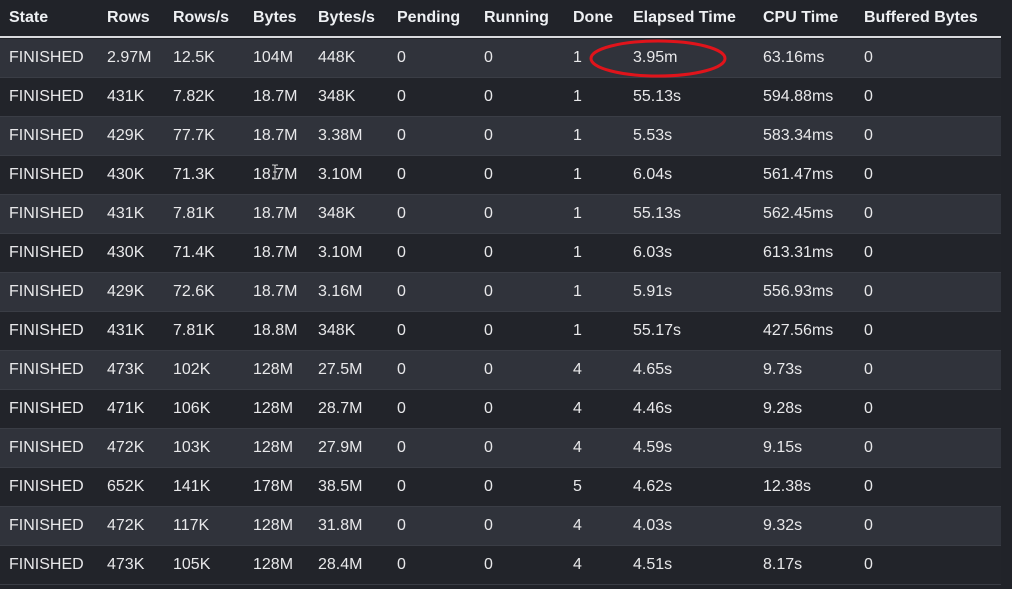 Image resolution: width=1012 pixels, height=589 pixels. Describe the element at coordinates (192, 408) in the screenshot. I see `cell-rows-per-second: 106K` at that location.